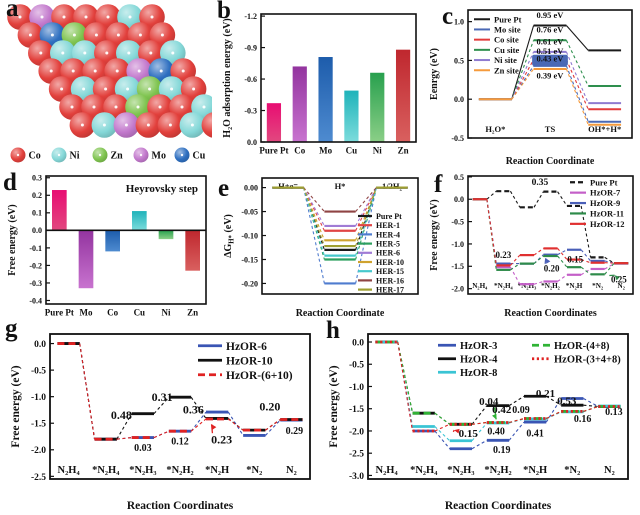 Image resolution: width=640 pixels, height=515 pixels. I want to click on svg-text: -0.2, so click(35, 265).